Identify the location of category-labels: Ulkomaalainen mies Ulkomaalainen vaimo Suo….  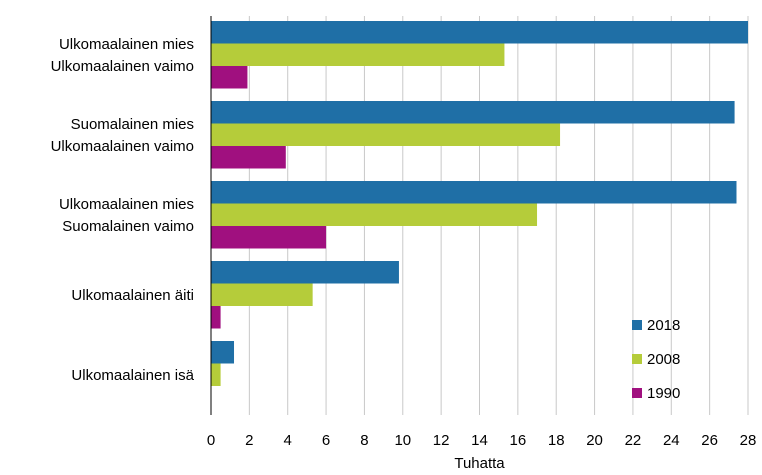
(123, 210).